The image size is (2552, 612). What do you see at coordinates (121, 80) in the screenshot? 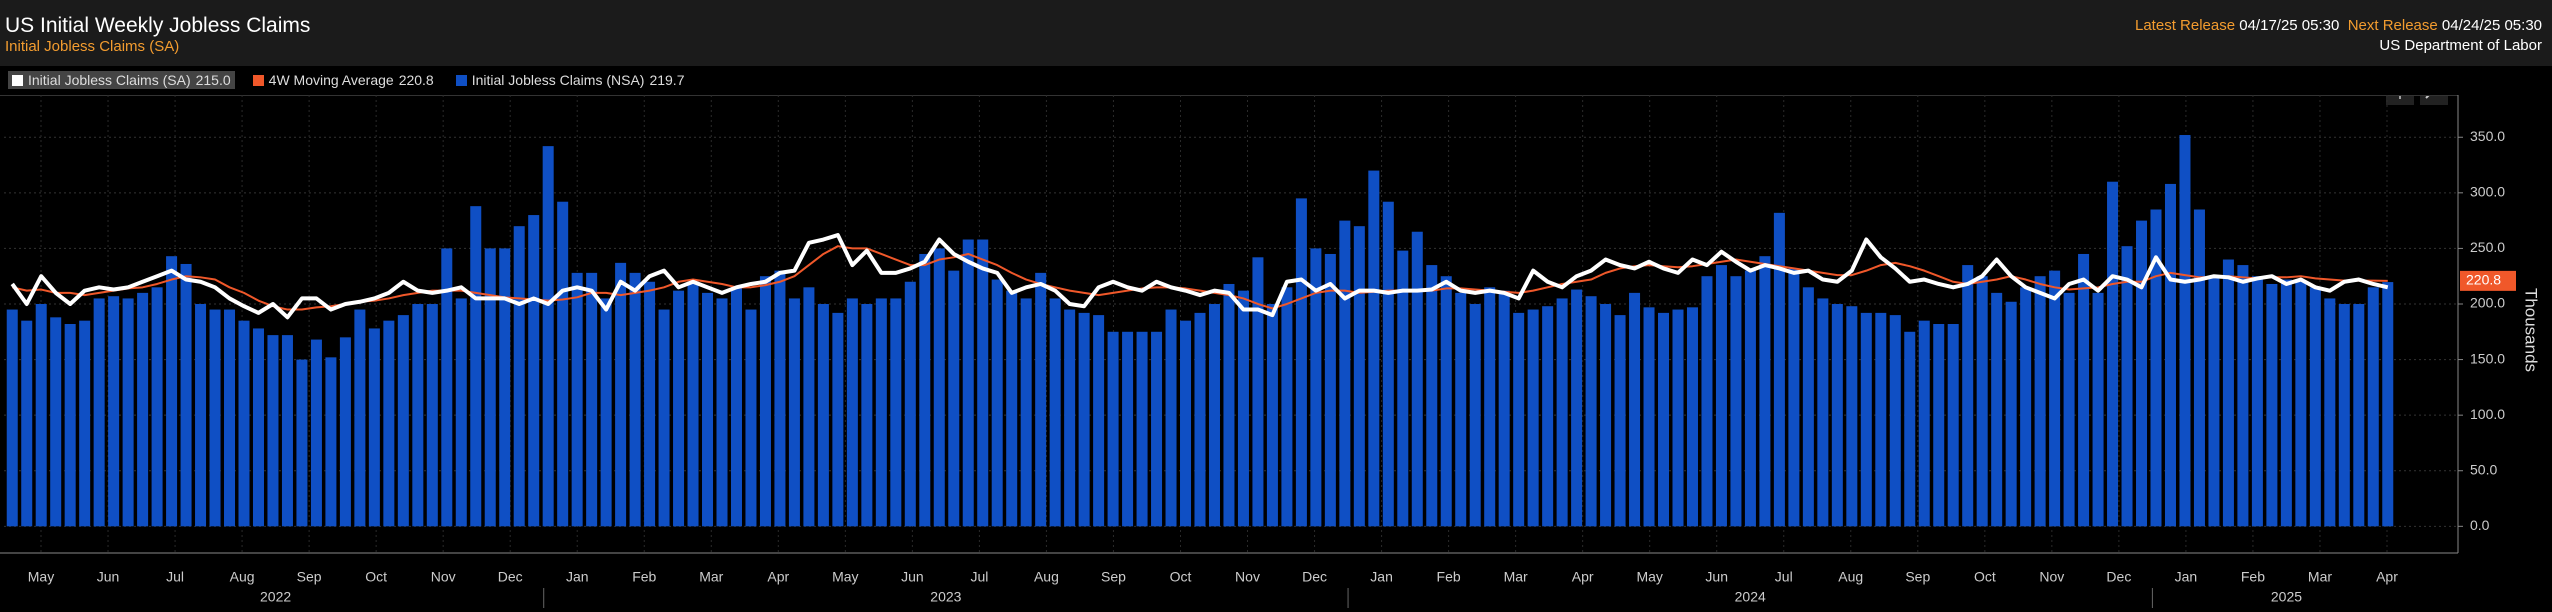
I see `legend-item: Initial Jobless Claims (SA) 215.0` at bounding box center [121, 80].